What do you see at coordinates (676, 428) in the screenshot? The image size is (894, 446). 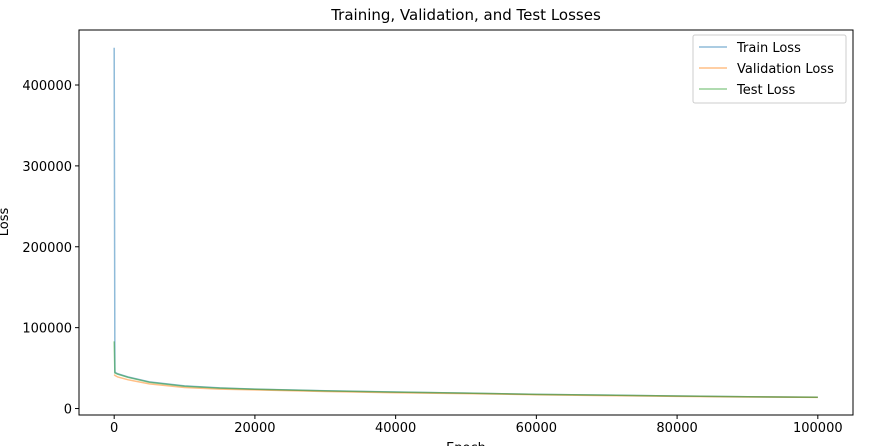 I see `x-tick-label: 80000` at bounding box center [676, 428].